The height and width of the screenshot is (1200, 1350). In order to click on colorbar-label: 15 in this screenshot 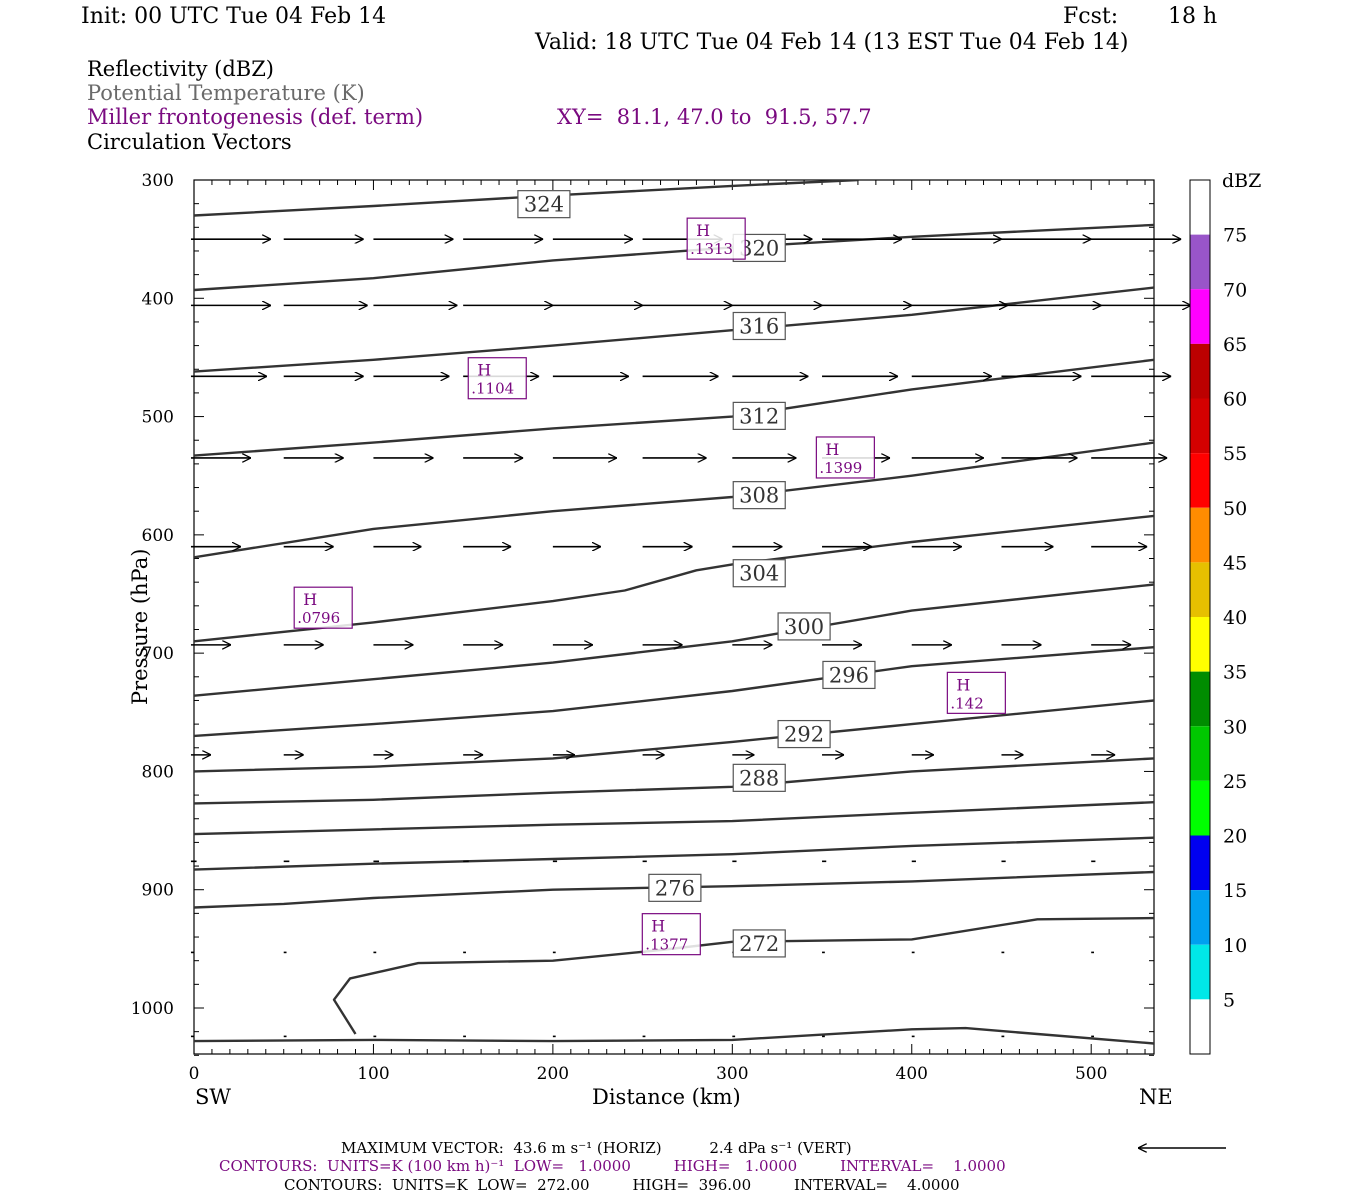, I will do `click(1235, 891)`.